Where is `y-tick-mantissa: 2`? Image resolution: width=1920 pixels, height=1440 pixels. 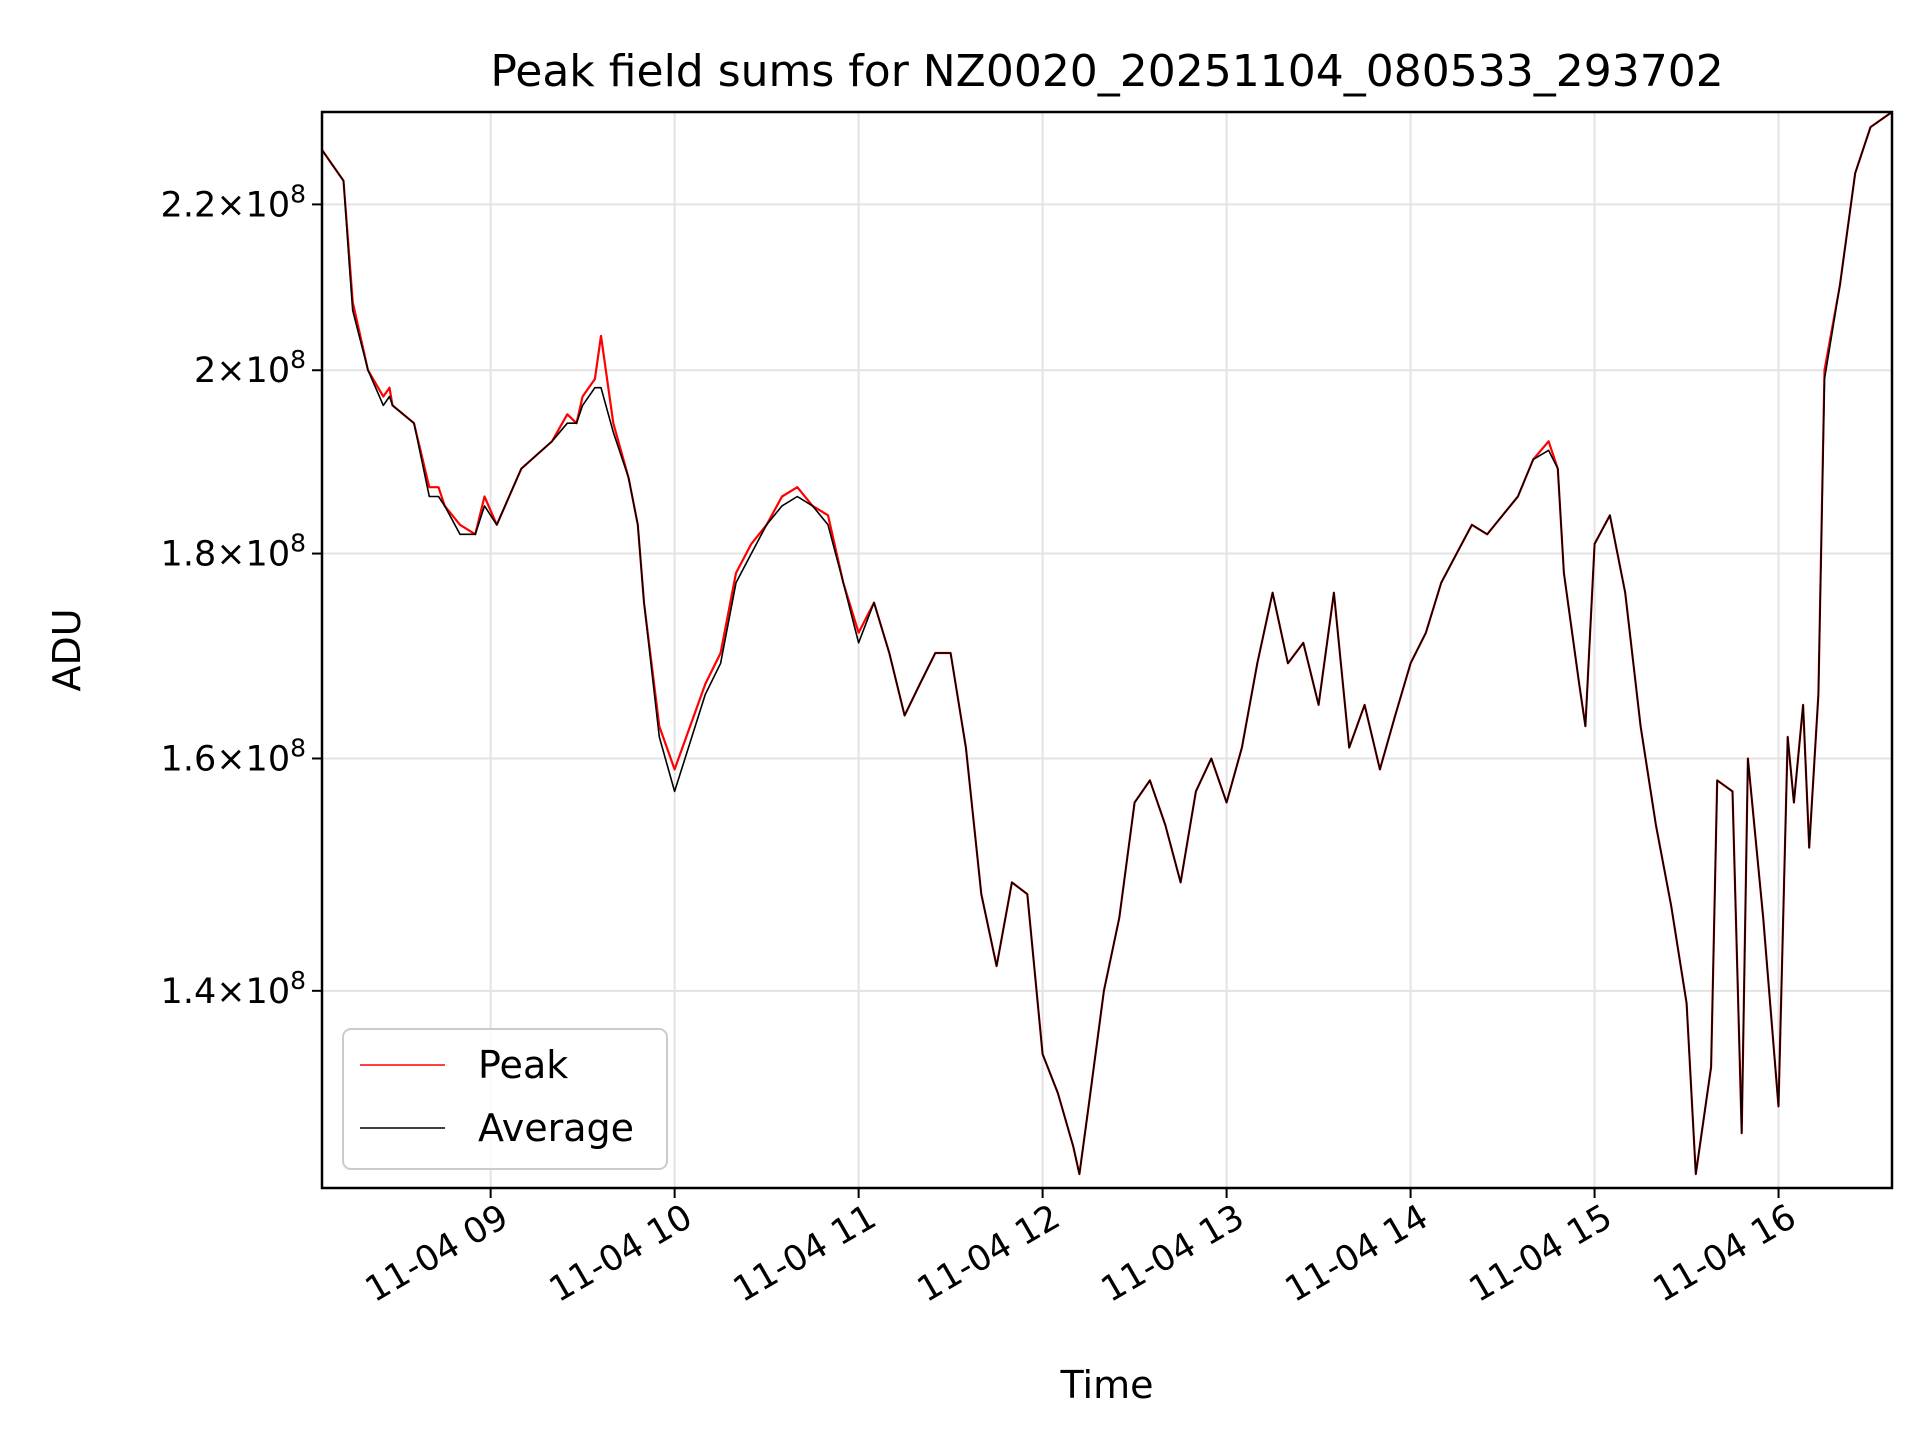 y-tick-mantissa: 2 is located at coordinates (205, 371).